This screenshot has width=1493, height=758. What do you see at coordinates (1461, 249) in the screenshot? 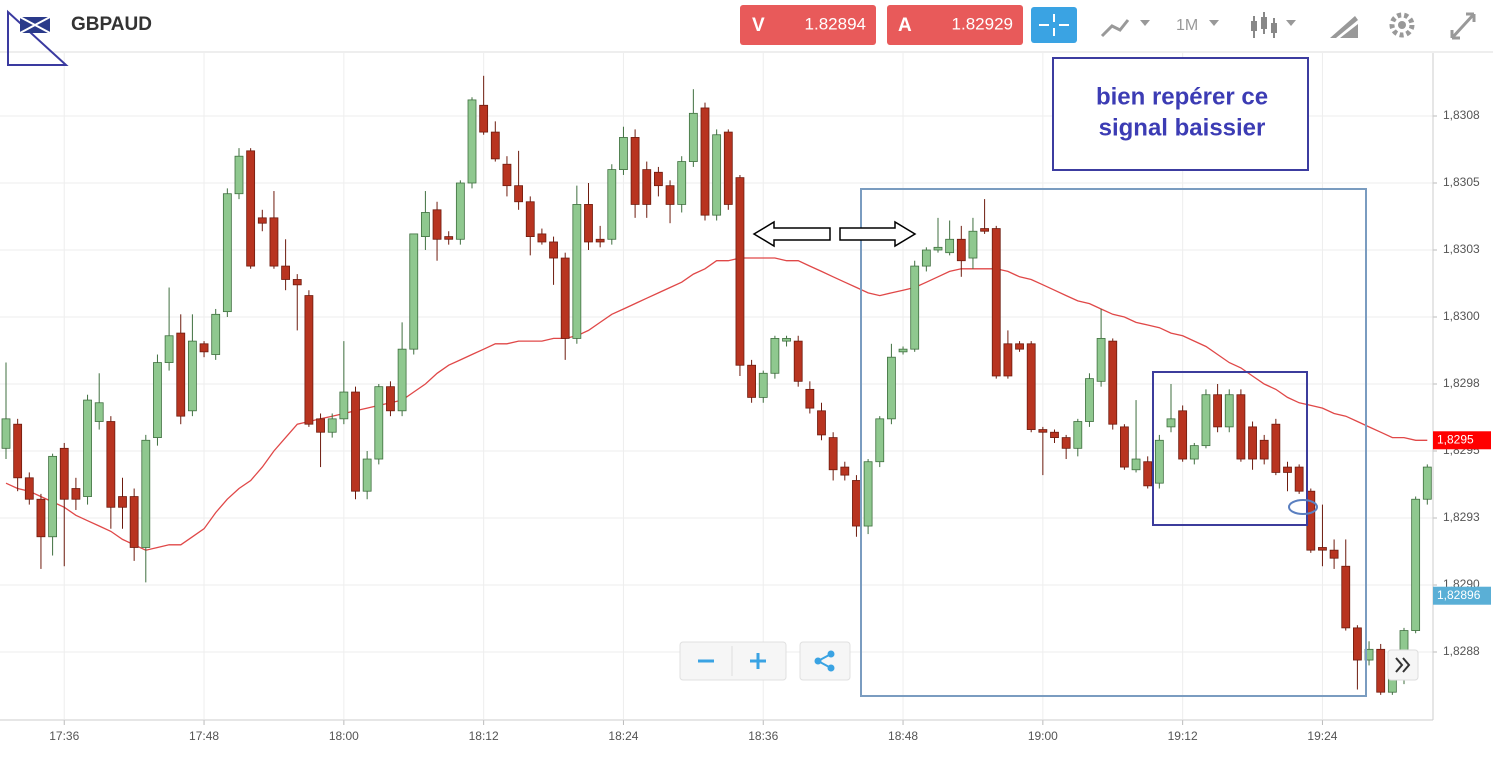
I see `y-tick-label: 1,8303` at bounding box center [1461, 249].